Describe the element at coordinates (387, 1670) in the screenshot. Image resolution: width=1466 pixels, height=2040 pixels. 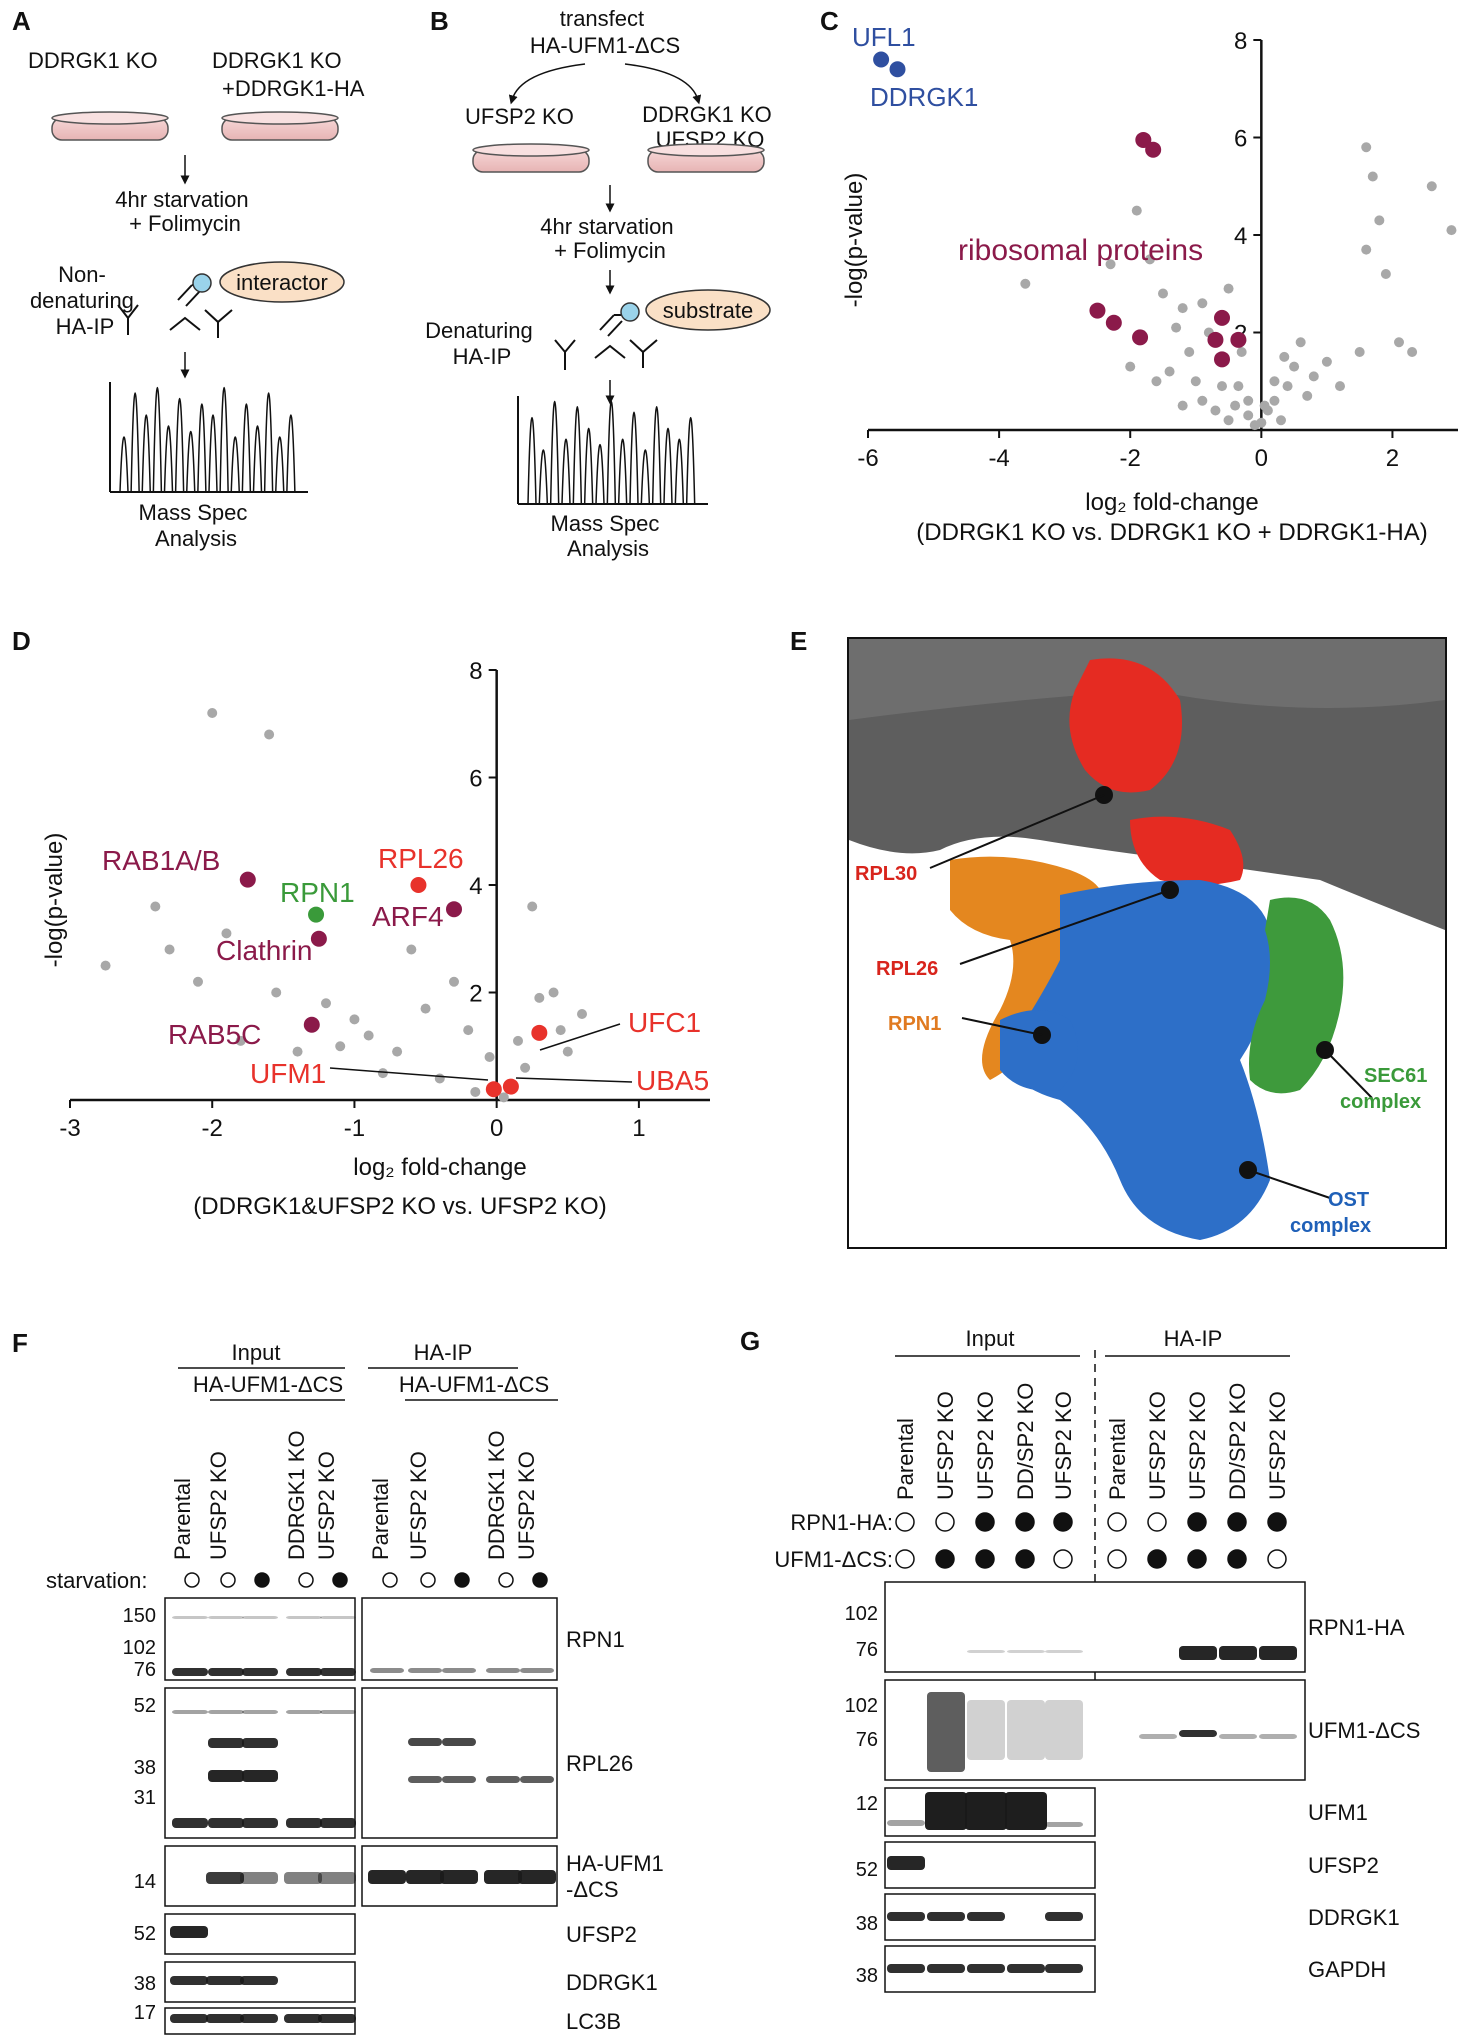
I see `f-ip-band-rpn1` at that location.